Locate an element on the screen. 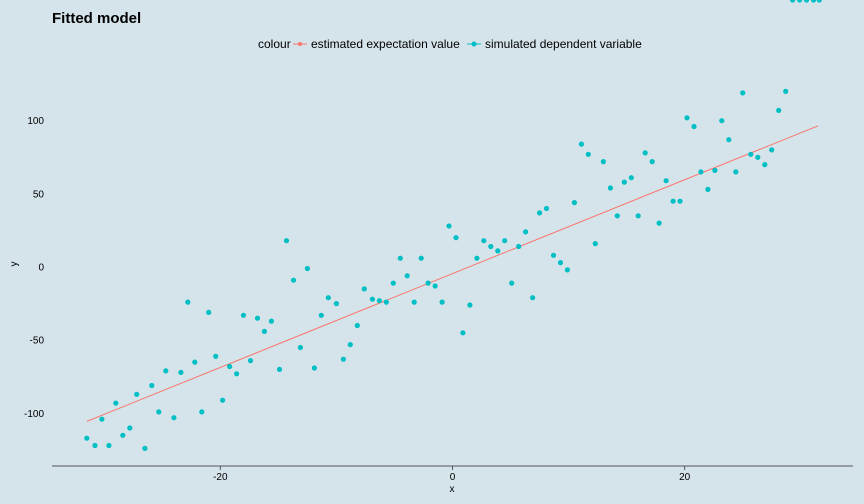  y-tick-label: -50 is located at coordinates (37, 341).